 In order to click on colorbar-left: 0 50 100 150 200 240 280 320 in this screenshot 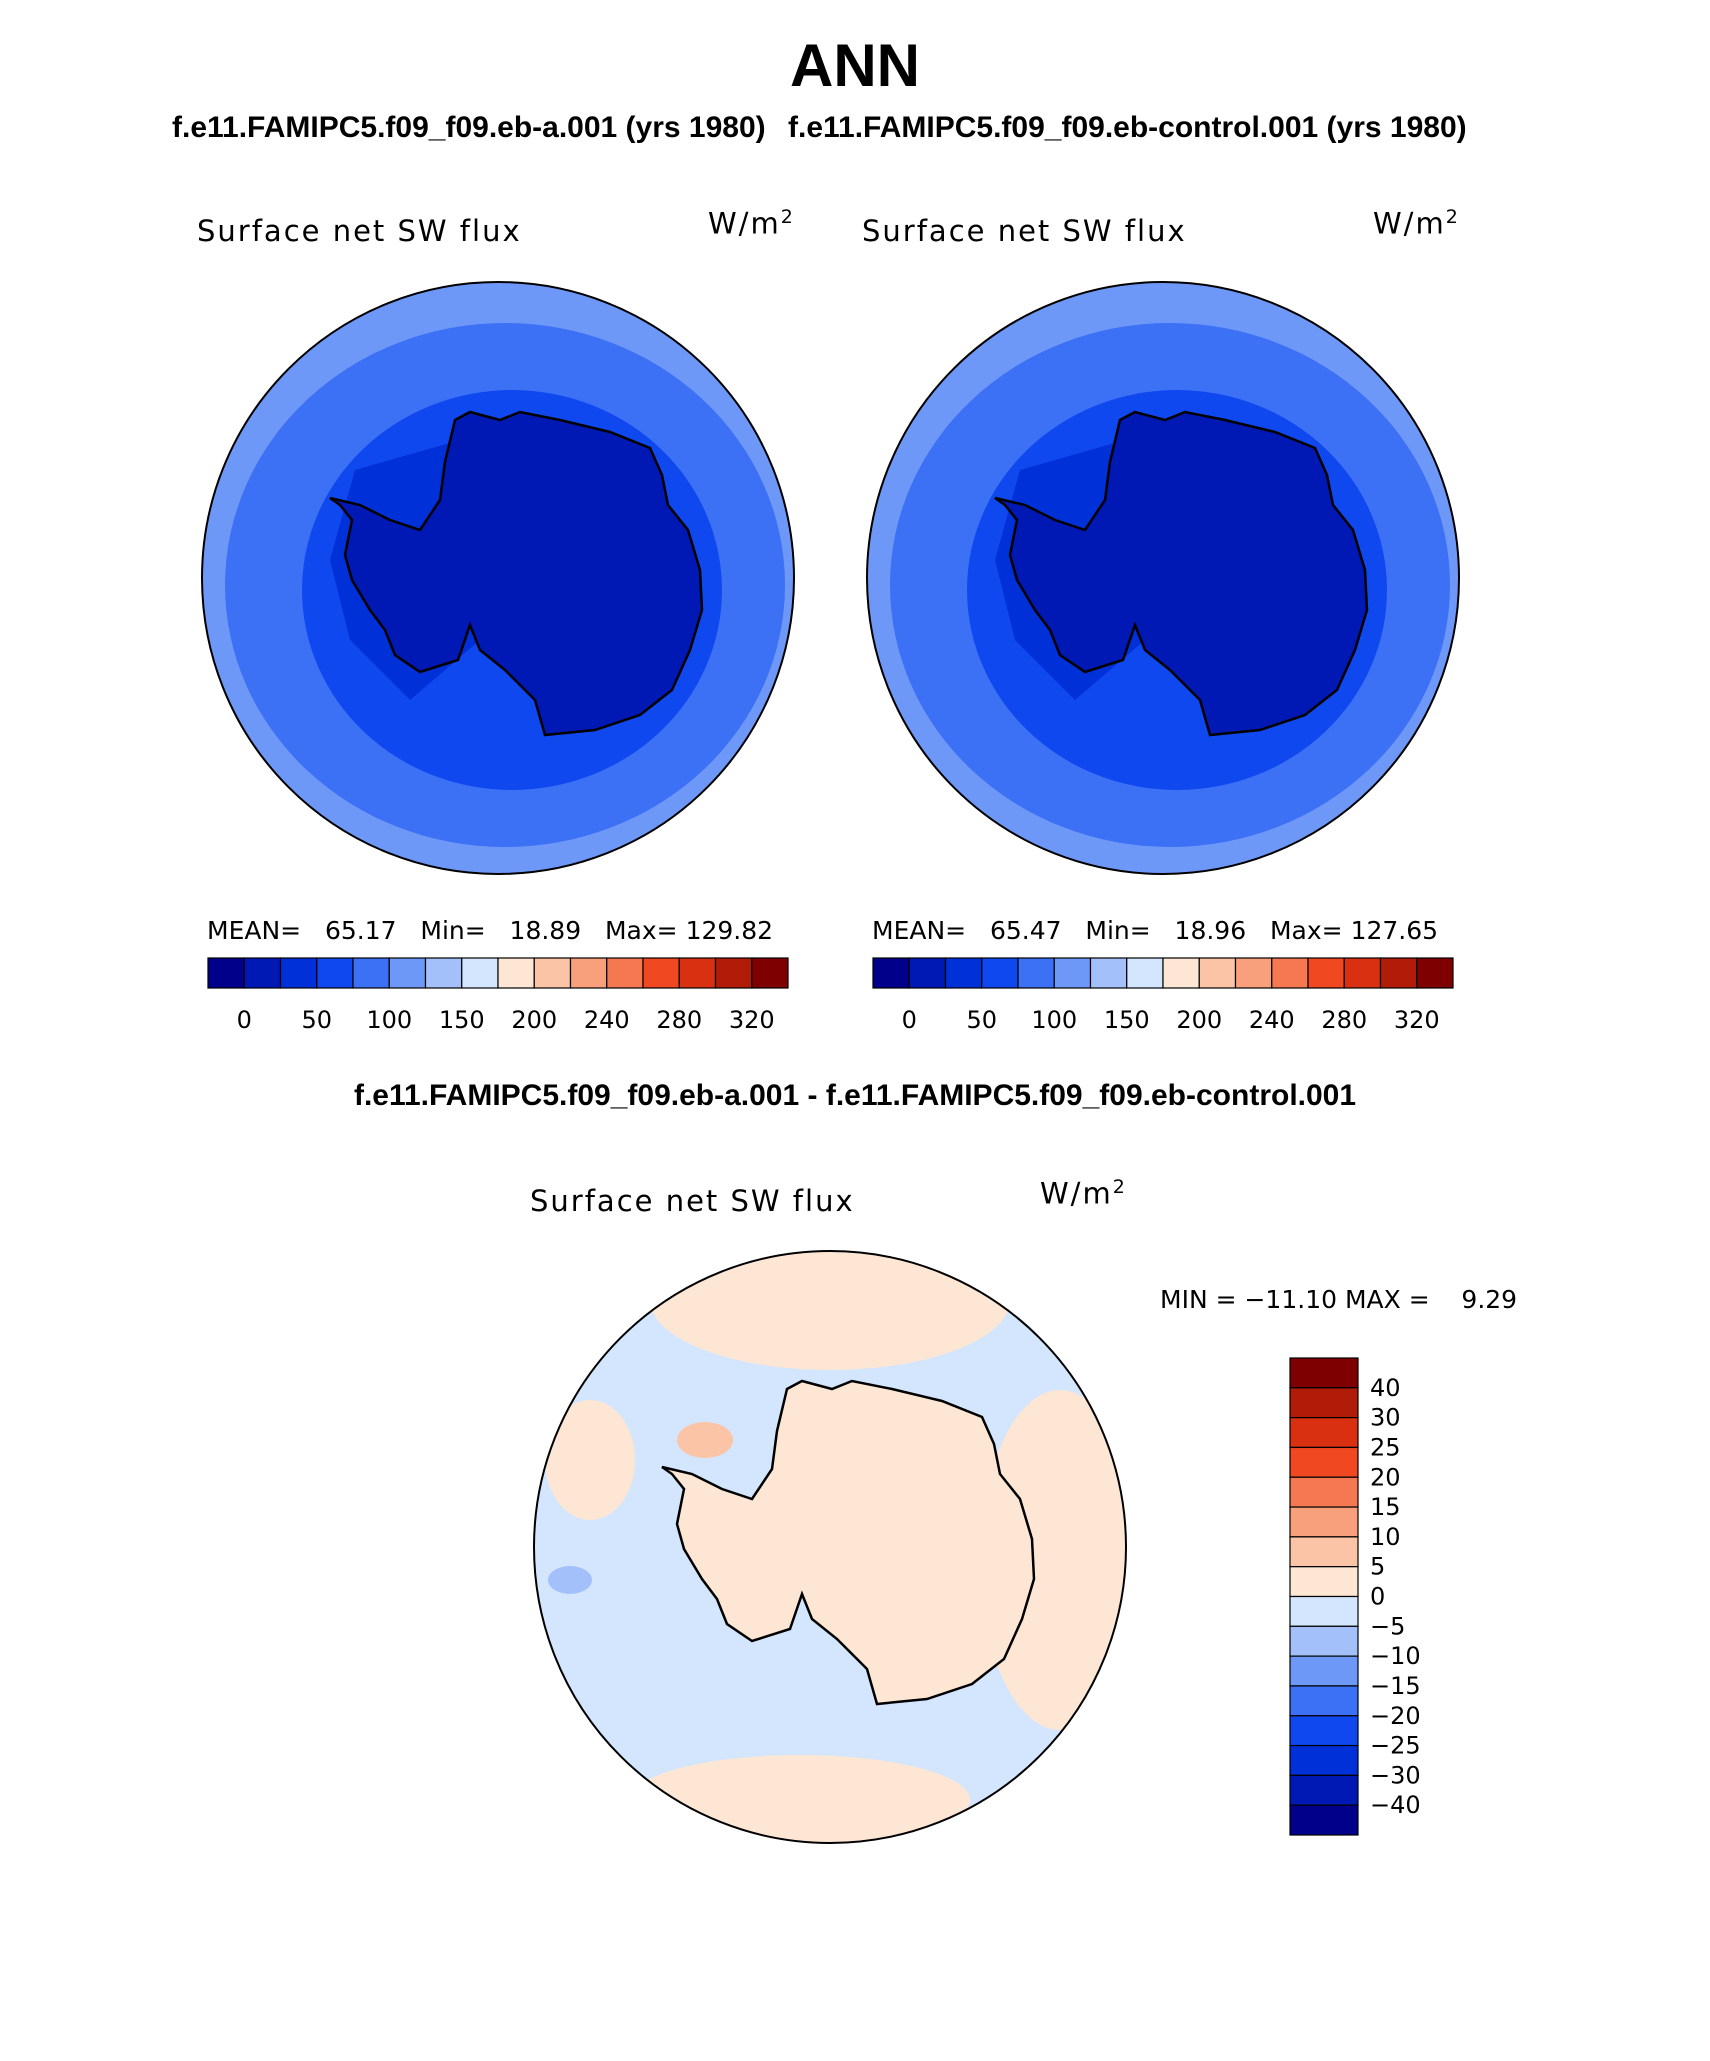, I will do `click(498, 995)`.